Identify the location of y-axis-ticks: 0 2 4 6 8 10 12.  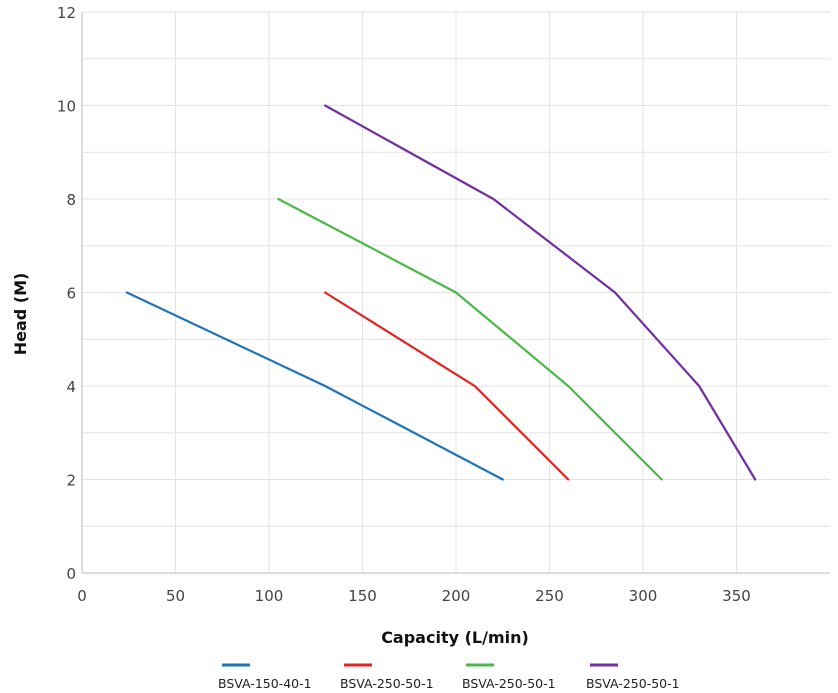
(66, 293).